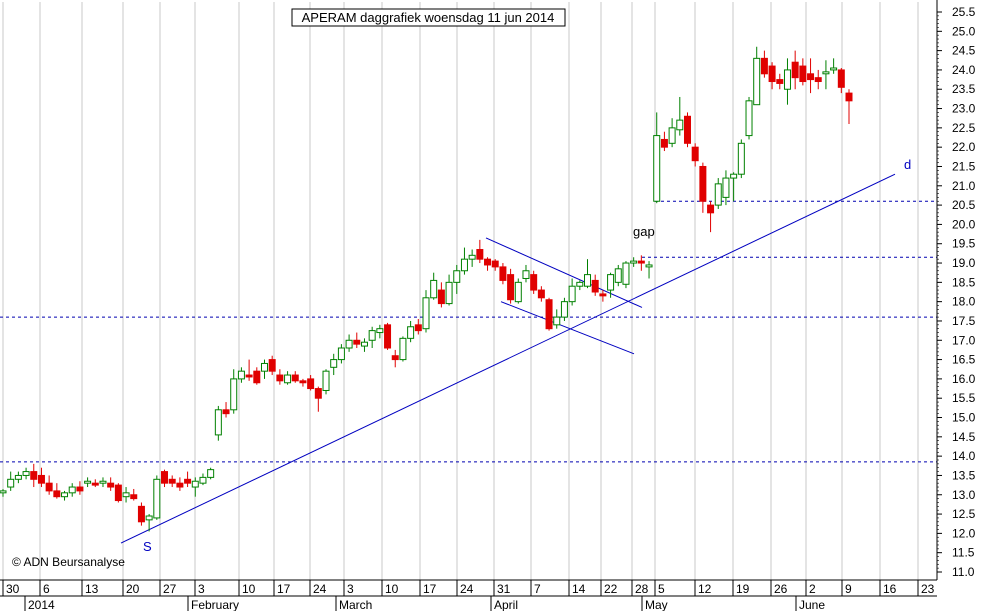 The width and height of the screenshot is (985, 616). I want to click on y-tick-label: 22.0, so click(964, 147).